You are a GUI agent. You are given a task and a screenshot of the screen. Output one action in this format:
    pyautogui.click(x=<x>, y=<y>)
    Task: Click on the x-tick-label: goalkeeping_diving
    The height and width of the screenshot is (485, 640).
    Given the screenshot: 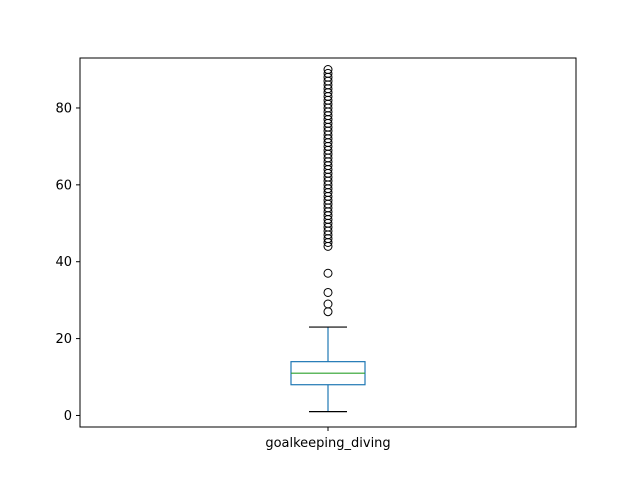 What is the action you would take?
    pyautogui.click(x=327, y=443)
    